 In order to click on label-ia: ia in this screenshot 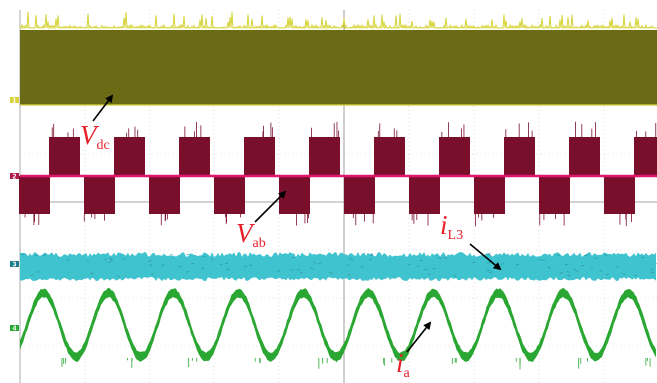, I will do `click(414, 351)`.